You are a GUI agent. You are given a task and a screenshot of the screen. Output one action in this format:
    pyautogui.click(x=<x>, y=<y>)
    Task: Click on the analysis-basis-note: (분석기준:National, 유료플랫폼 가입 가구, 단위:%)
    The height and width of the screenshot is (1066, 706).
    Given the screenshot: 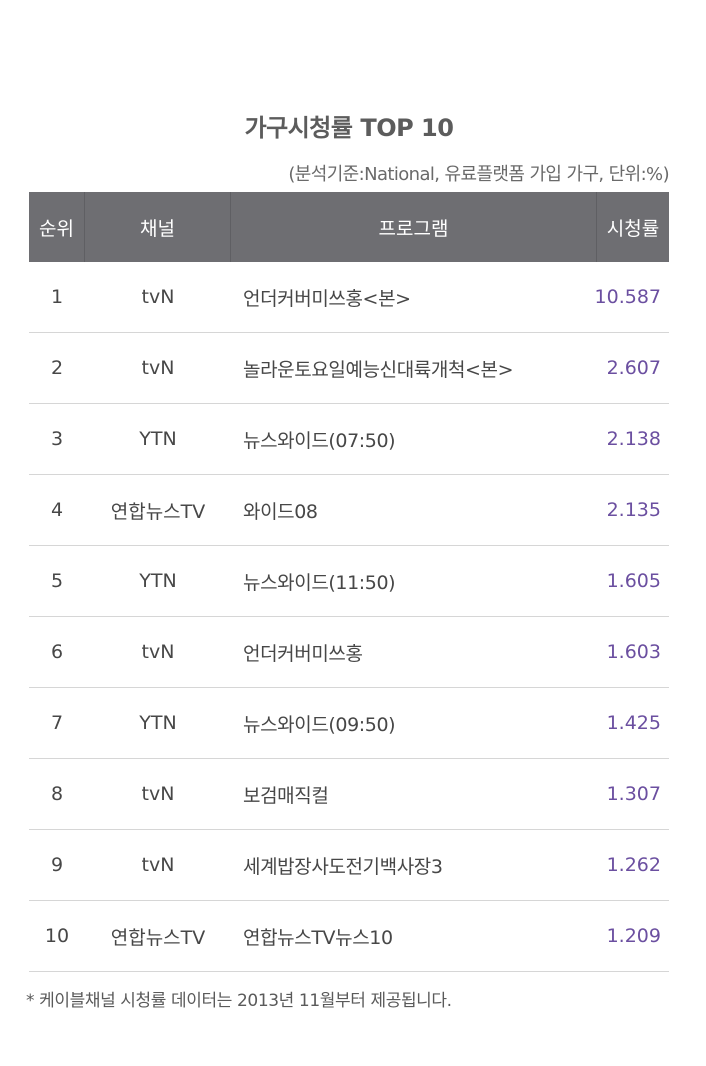 What is the action you would take?
    pyautogui.click(x=478, y=174)
    